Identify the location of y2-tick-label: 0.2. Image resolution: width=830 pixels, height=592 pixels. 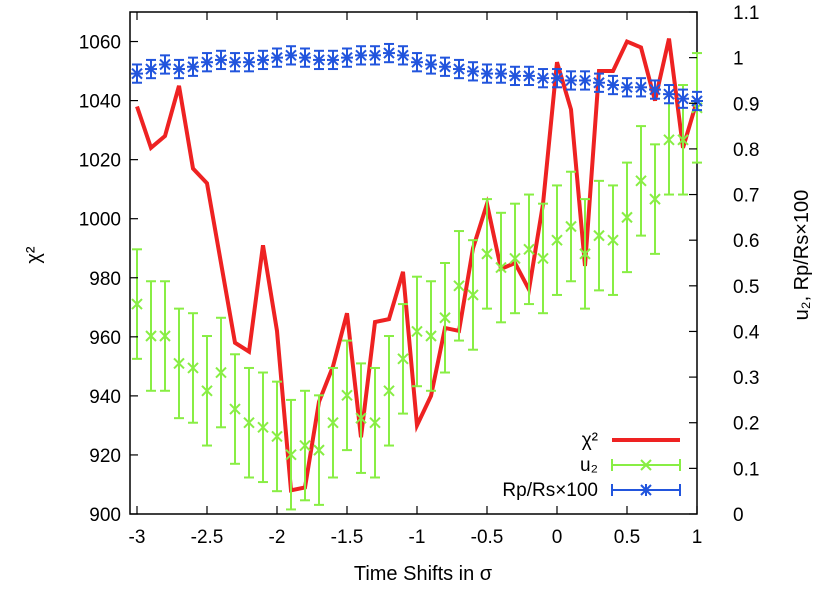
(746, 424).